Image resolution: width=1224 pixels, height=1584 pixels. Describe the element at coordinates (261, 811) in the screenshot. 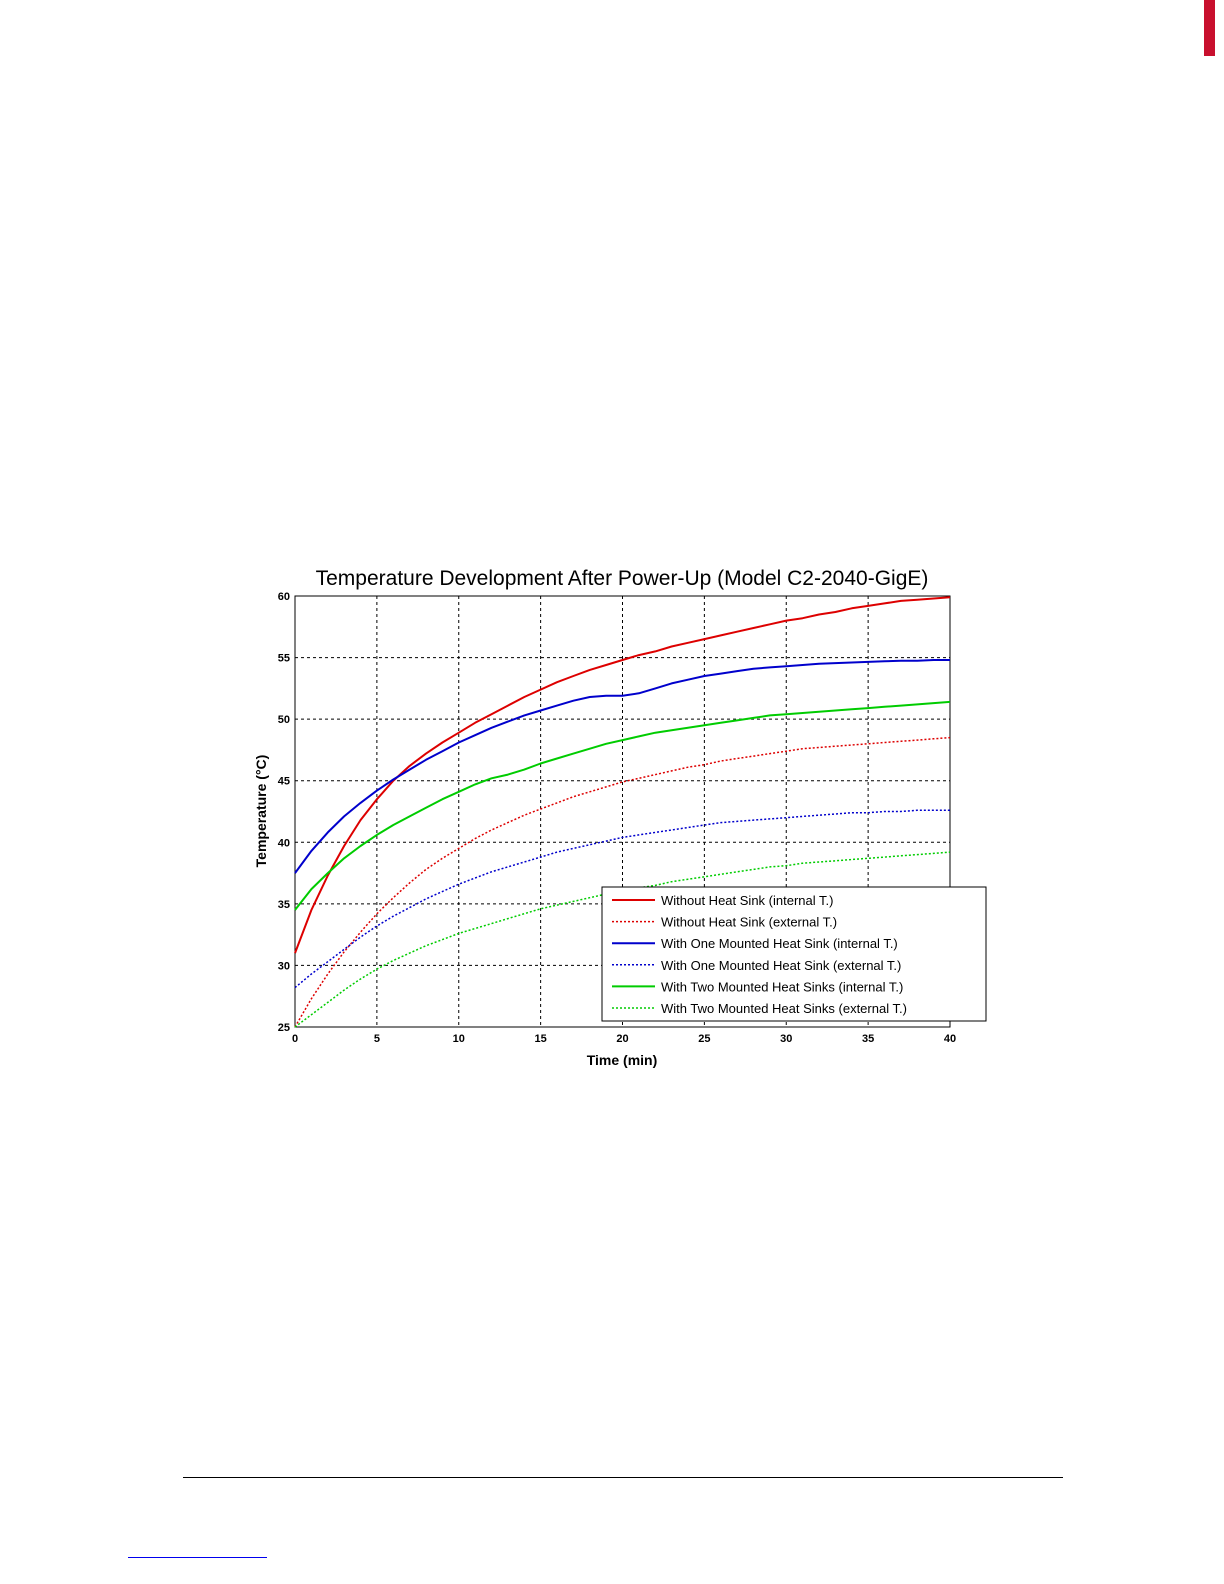

I see `y-axis-label: Temperature (°C)` at that location.